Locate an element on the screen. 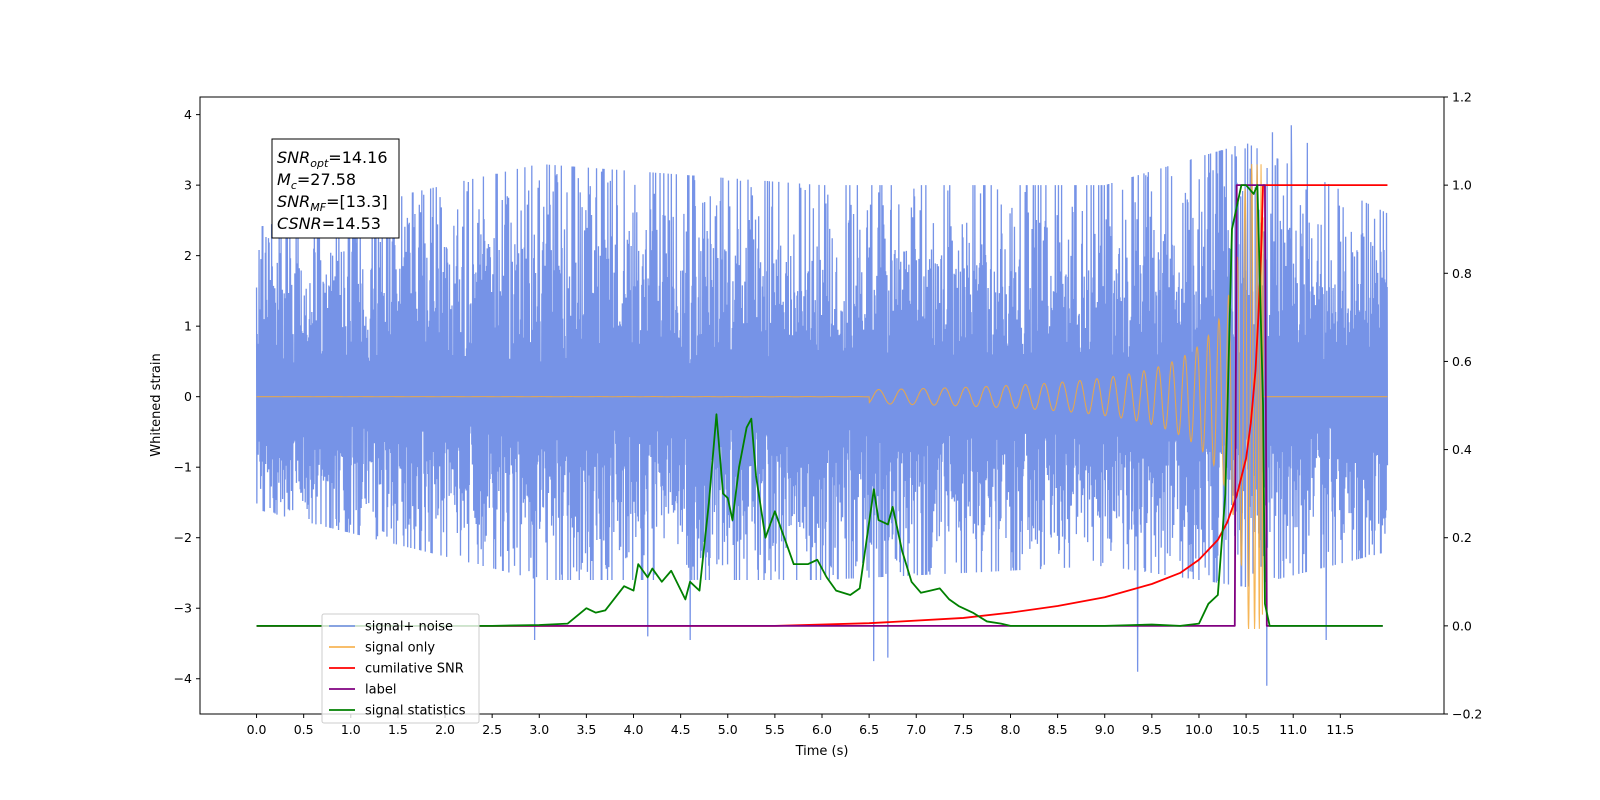 Image resolution: width=1600 pixels, height=800 pixels. y2-tick-label: −0.2 is located at coordinates (1467, 714).